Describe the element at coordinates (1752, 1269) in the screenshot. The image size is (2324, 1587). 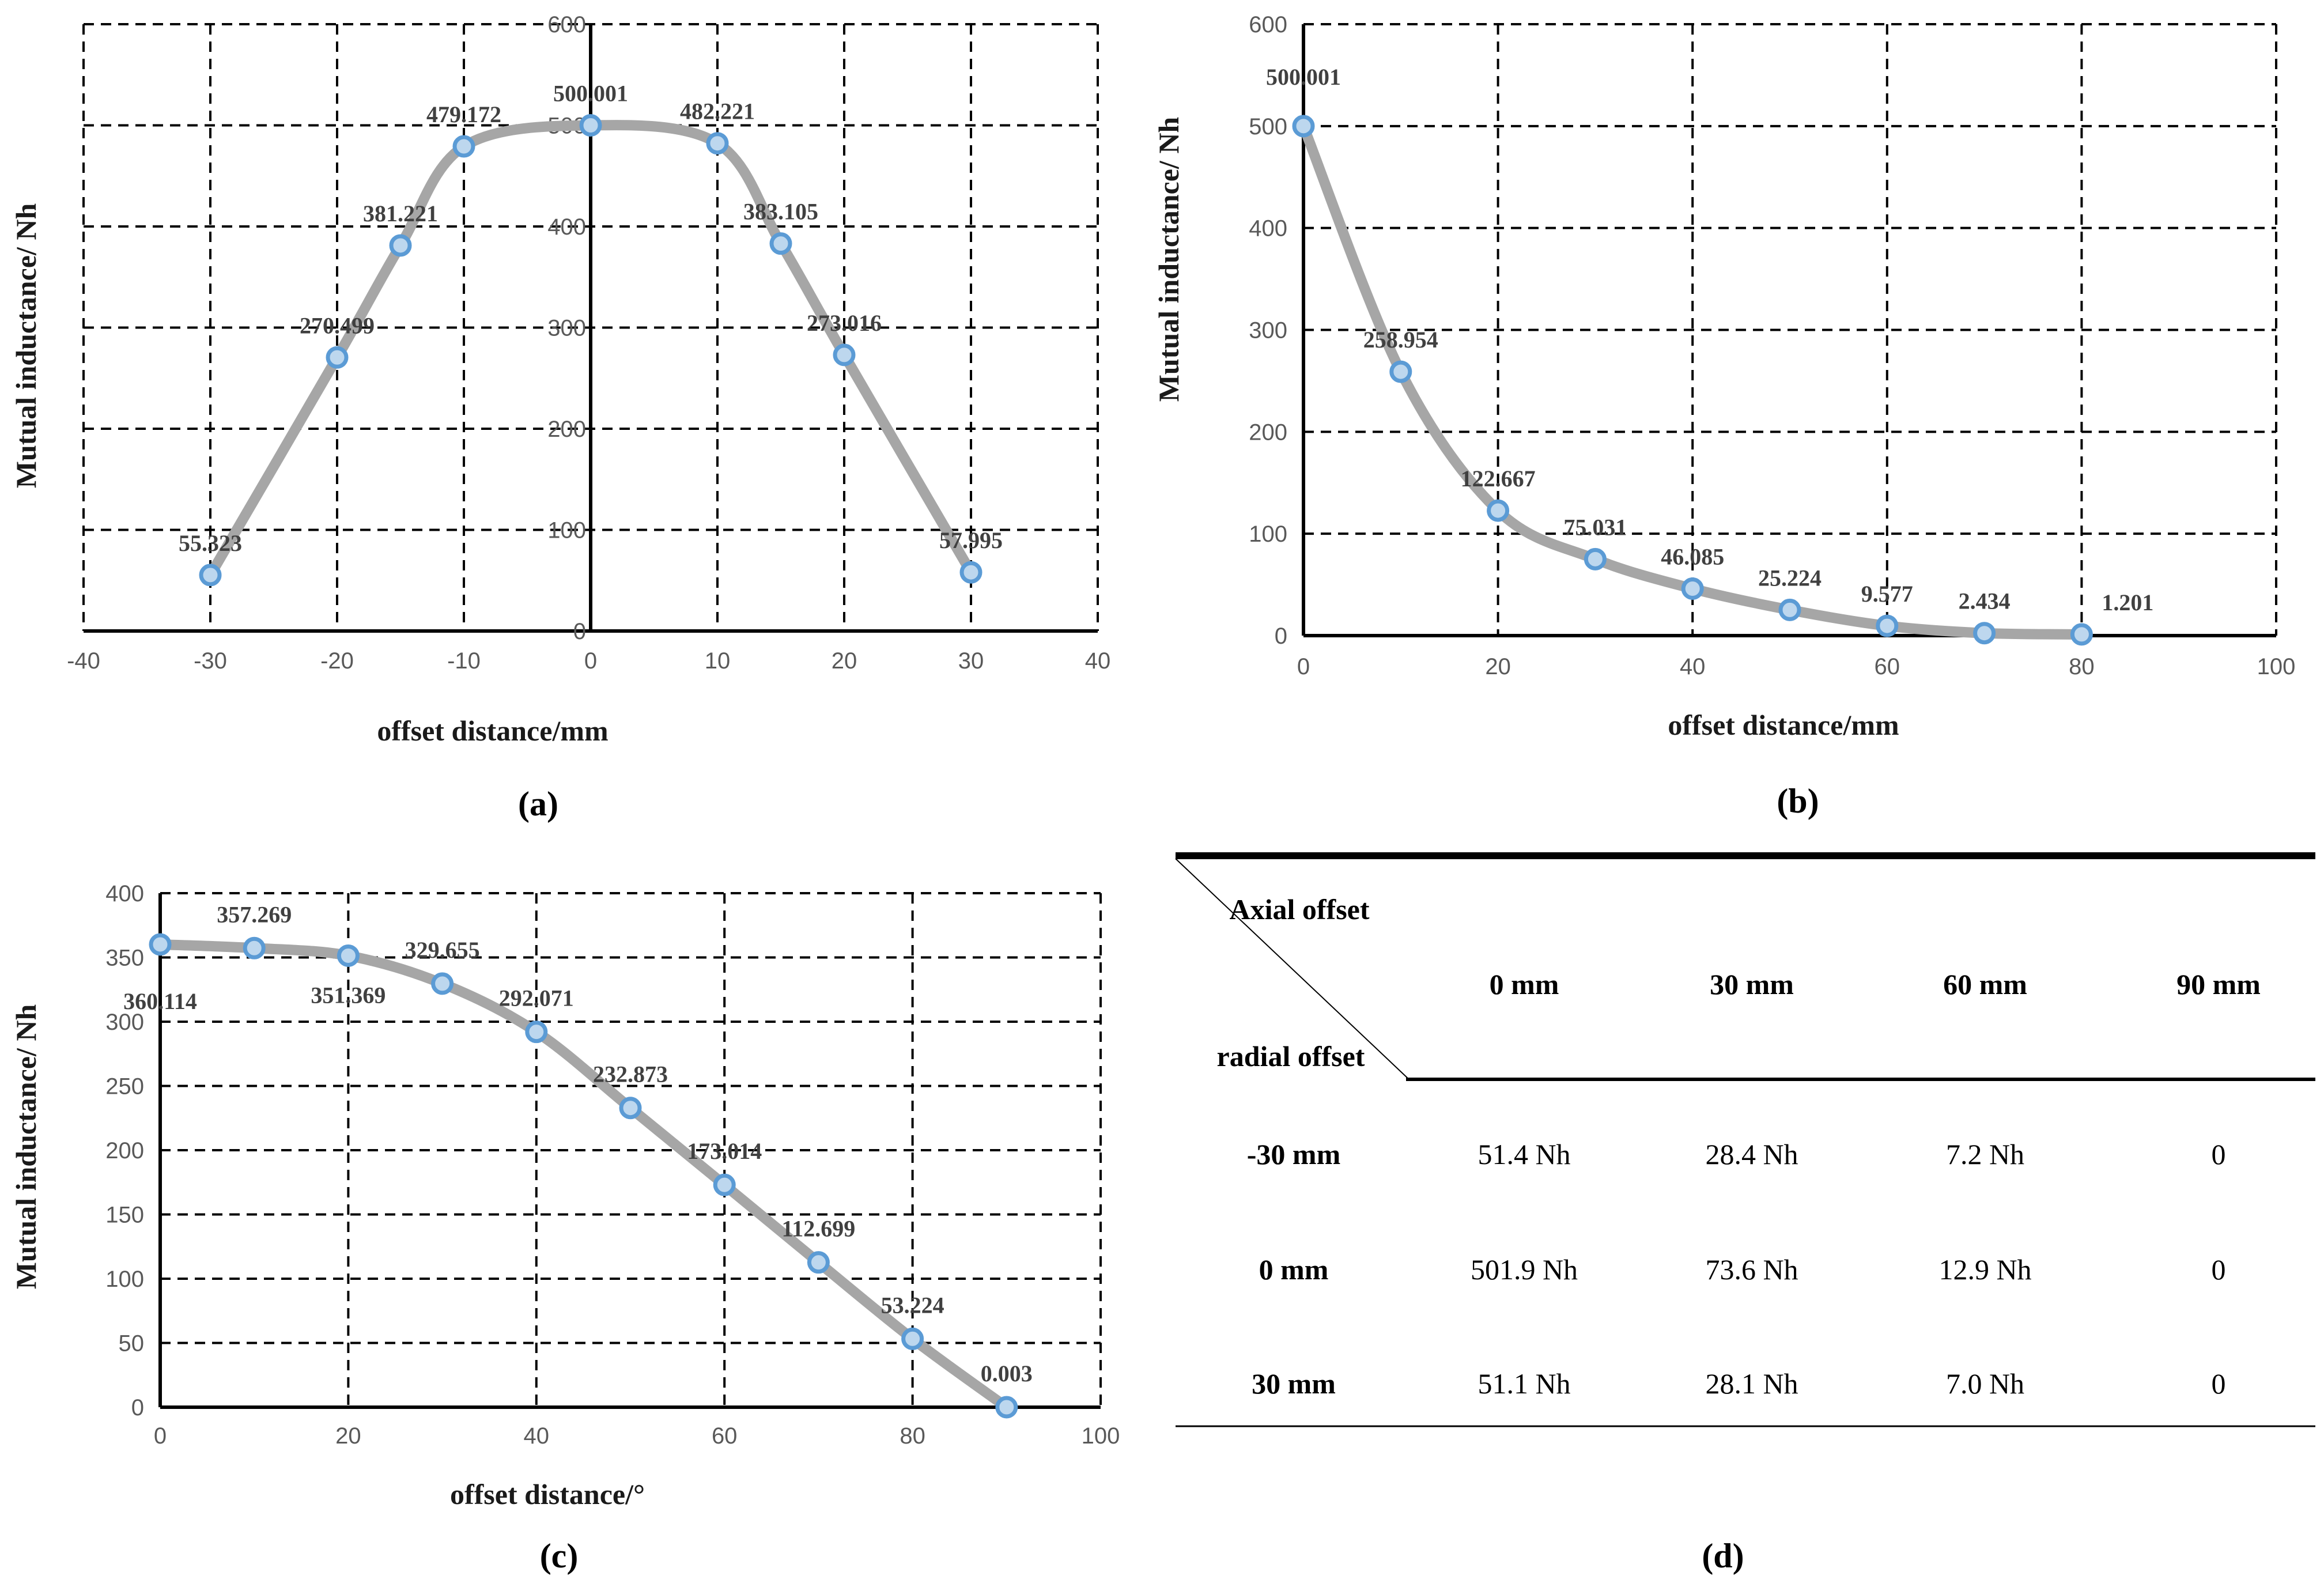
I see `table-cell: 73.6 Nh` at that location.